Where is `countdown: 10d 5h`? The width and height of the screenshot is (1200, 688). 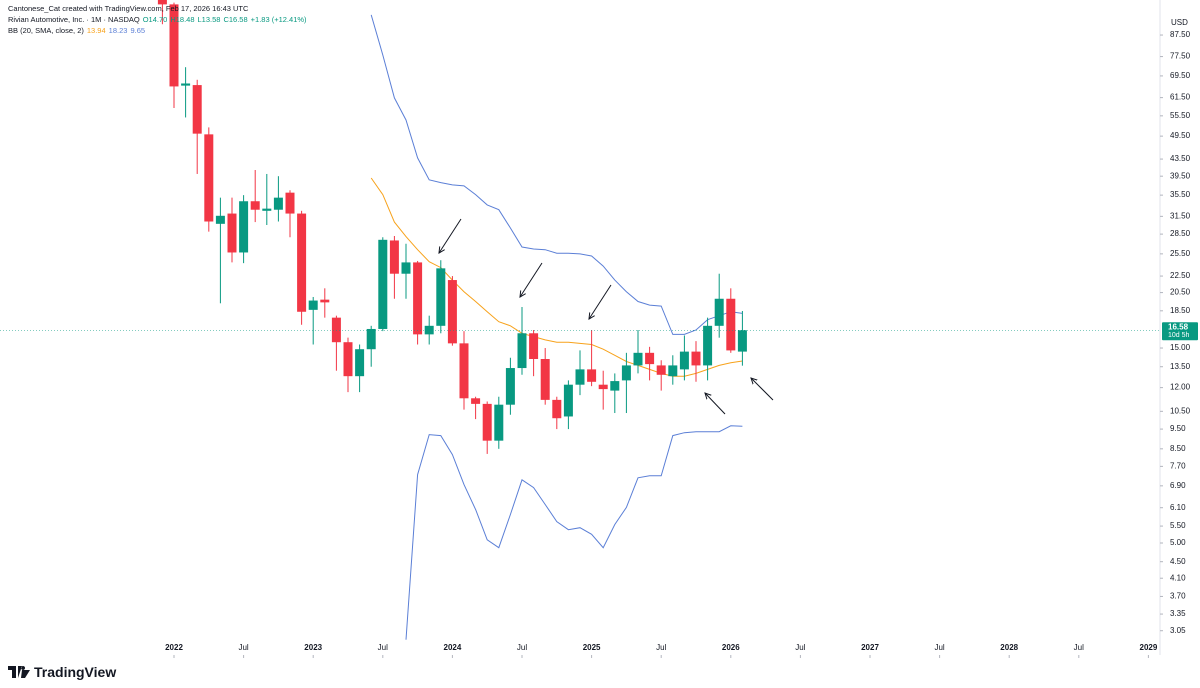
countdown: 10d 5h is located at coordinates (1179, 335).